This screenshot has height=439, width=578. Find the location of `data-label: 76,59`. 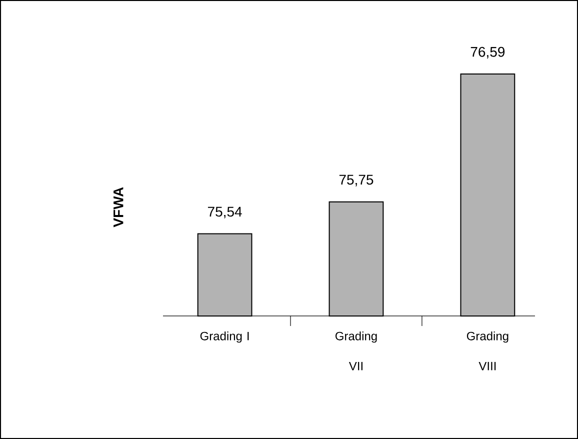

data-label: 76,59 is located at coordinates (487, 52).